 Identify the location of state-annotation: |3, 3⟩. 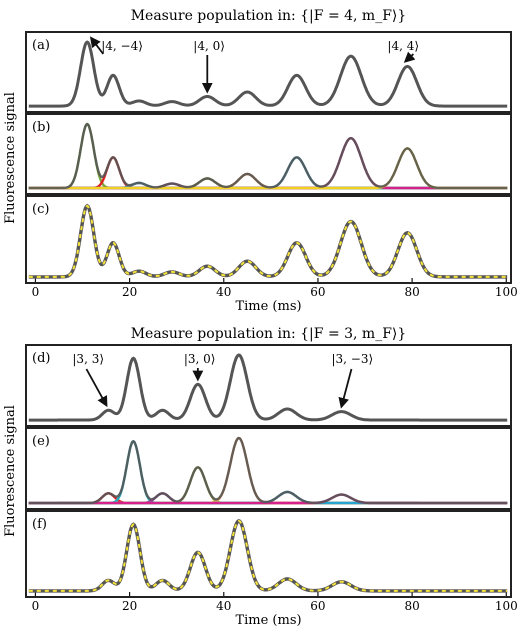
(88, 359).